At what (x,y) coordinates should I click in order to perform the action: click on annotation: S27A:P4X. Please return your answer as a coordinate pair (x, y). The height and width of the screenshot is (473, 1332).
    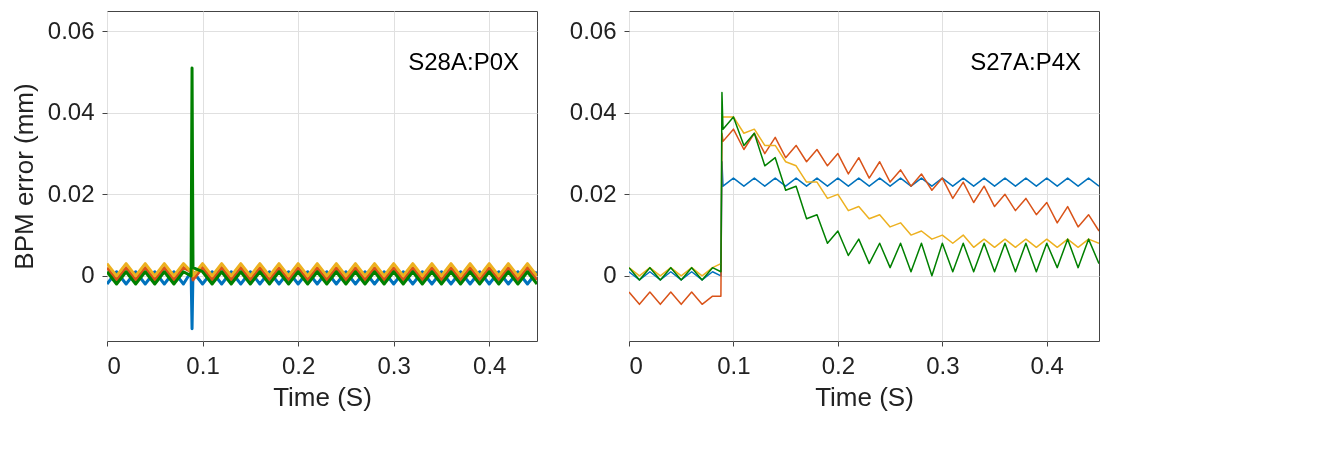
    Looking at the image, I should click on (1025, 61).